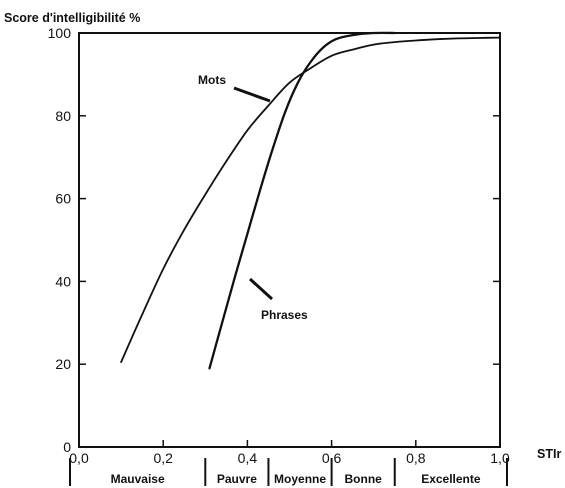 The width and height of the screenshot is (565, 488). What do you see at coordinates (300, 479) in the screenshot?
I see `band-label-moyenne: Moyenne` at bounding box center [300, 479].